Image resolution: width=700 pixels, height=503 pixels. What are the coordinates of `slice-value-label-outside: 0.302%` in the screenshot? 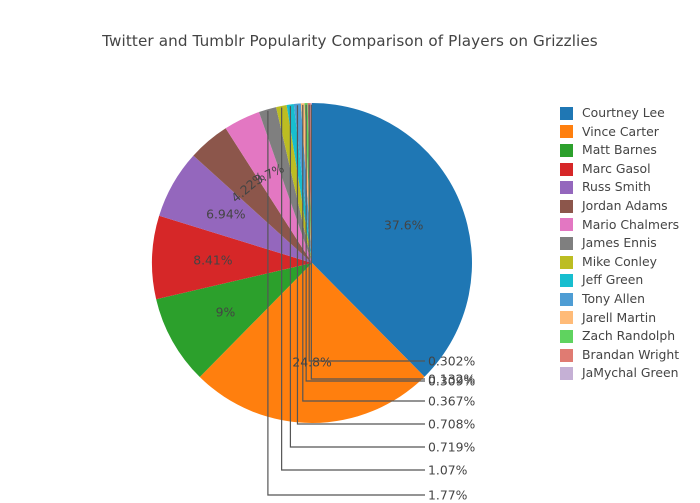 It's located at (452, 361).